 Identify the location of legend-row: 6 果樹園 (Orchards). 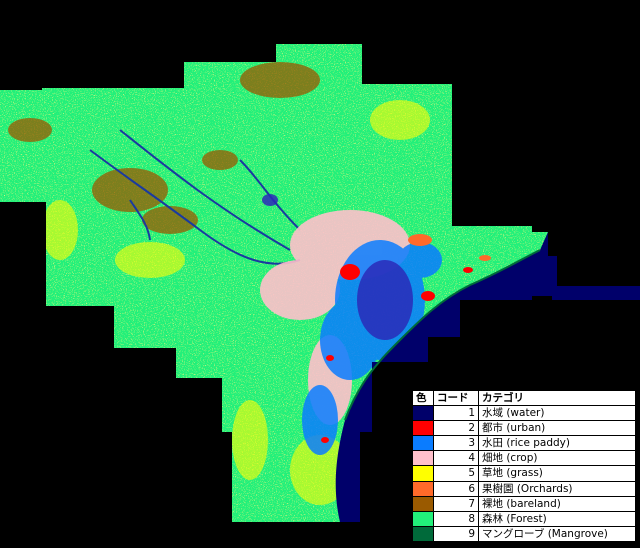
(524, 488).